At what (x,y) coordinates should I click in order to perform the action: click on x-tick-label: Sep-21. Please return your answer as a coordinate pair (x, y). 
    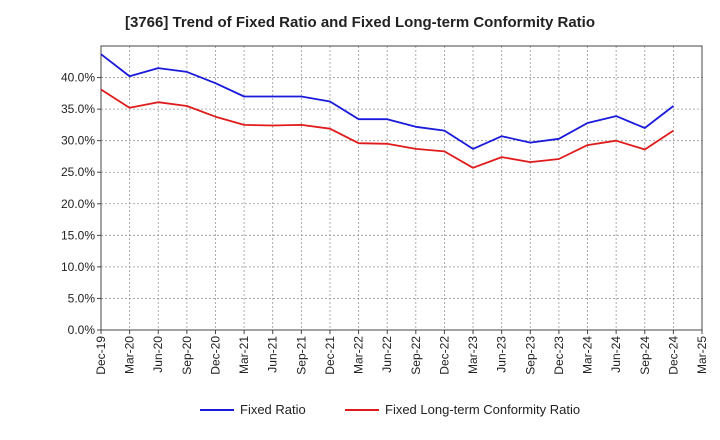
    Looking at the image, I should click on (301, 355).